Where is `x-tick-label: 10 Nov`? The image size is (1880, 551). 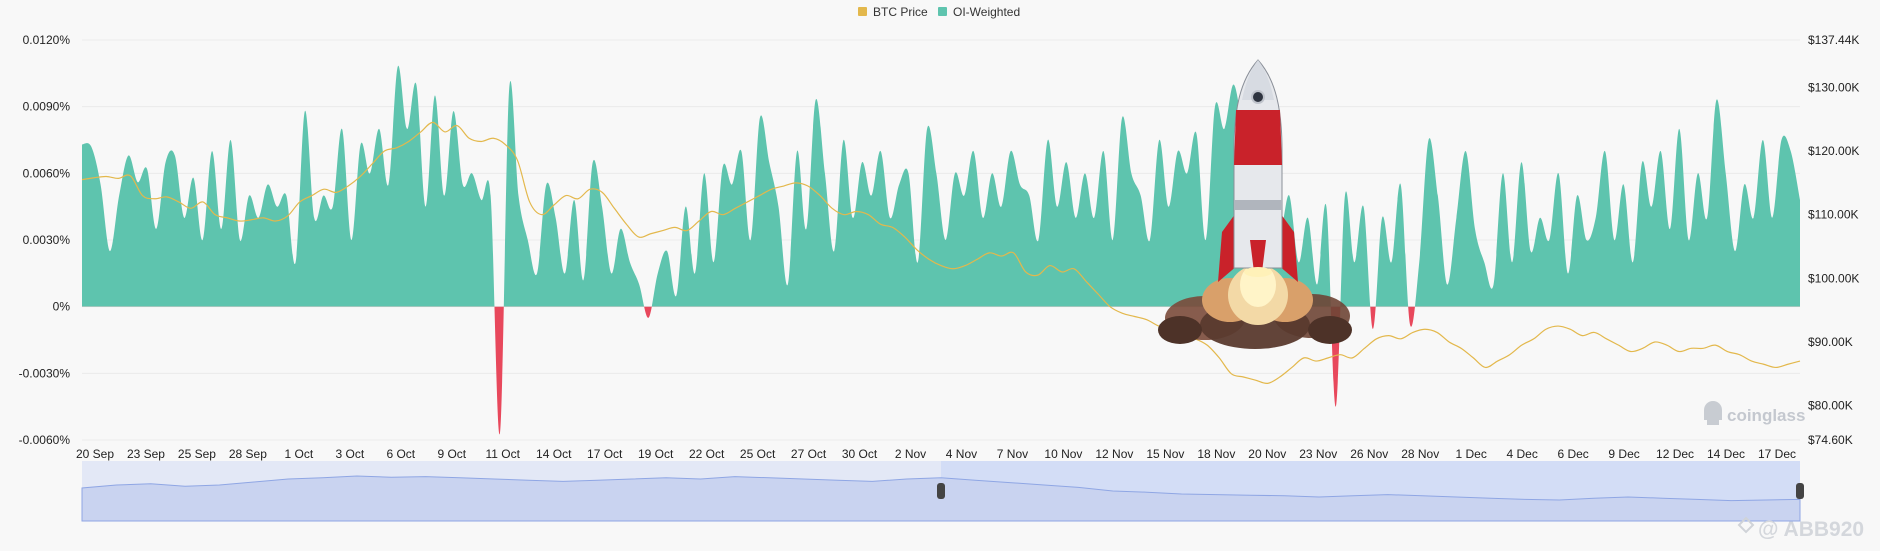 x-tick-label: 10 Nov is located at coordinates (1063, 454).